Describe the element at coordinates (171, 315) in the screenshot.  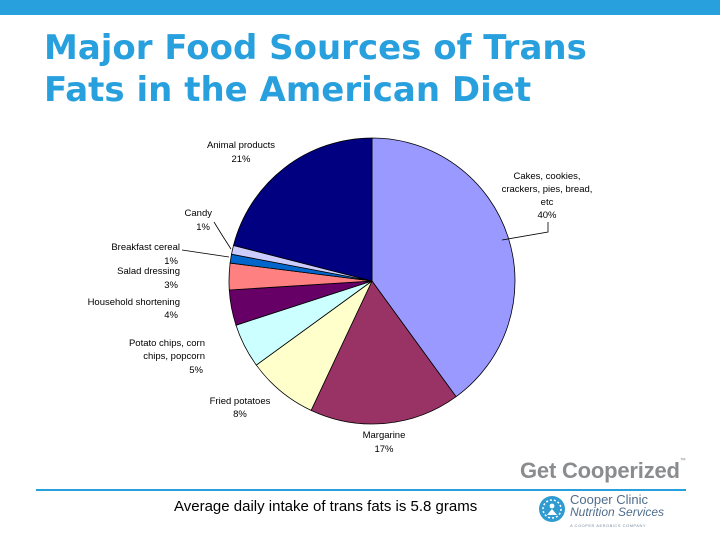
I see `slice-value-household-shortening: 4%` at that location.